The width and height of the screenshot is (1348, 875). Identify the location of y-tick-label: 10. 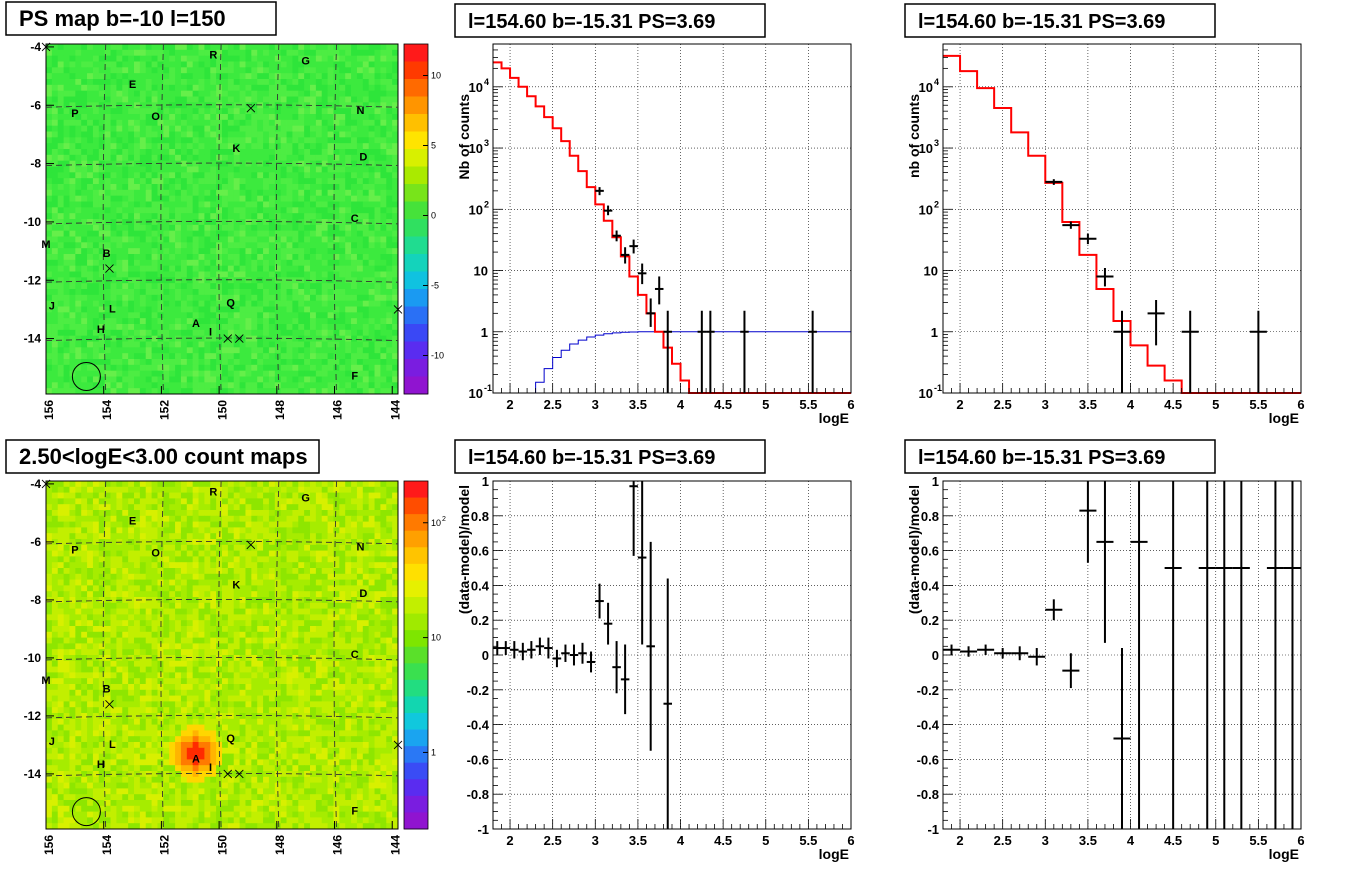
(481, 271).